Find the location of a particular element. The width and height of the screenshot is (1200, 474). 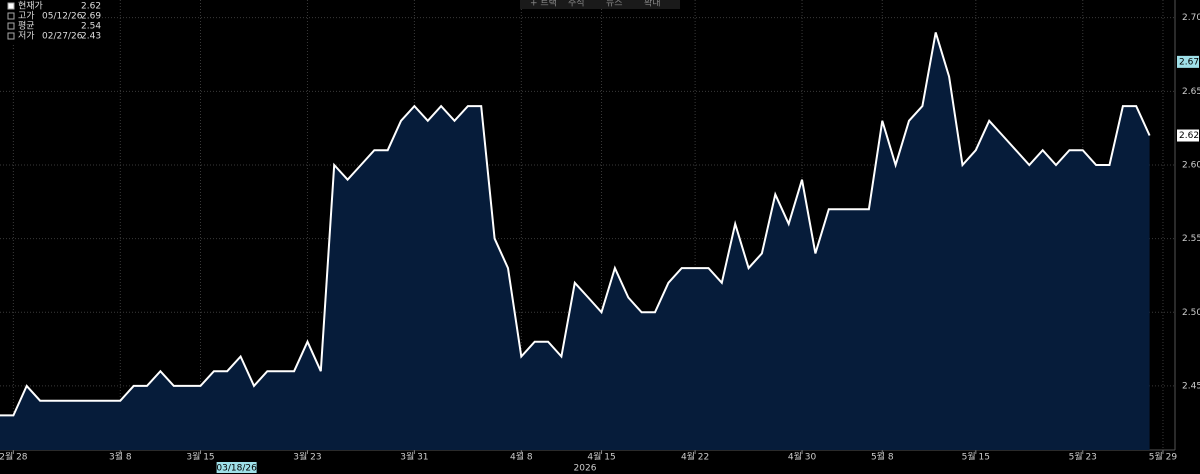

legend-value: 2.54 is located at coordinates (91, 27).